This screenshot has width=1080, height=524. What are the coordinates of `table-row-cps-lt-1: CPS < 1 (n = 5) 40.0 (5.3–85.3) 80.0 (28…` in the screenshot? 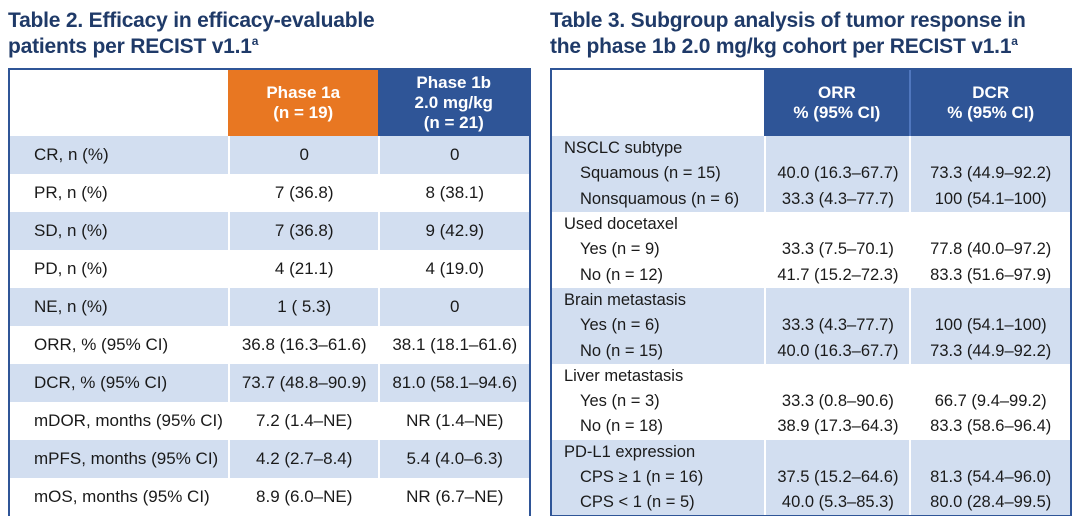 It's located at (811, 503).